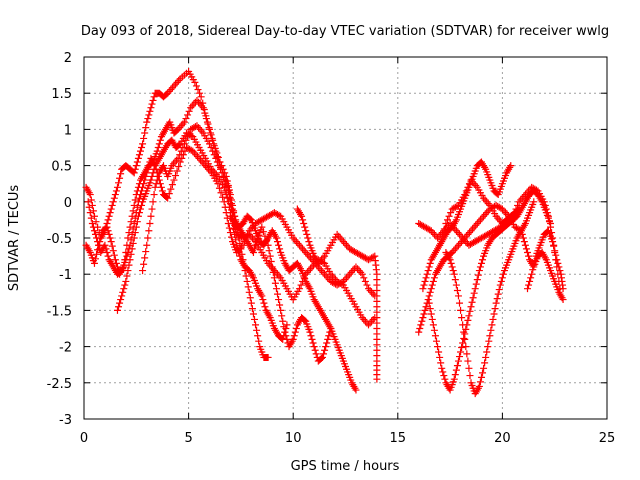 The height and width of the screenshot is (480, 640). I want to click on x-tick-label: 25, so click(607, 438).